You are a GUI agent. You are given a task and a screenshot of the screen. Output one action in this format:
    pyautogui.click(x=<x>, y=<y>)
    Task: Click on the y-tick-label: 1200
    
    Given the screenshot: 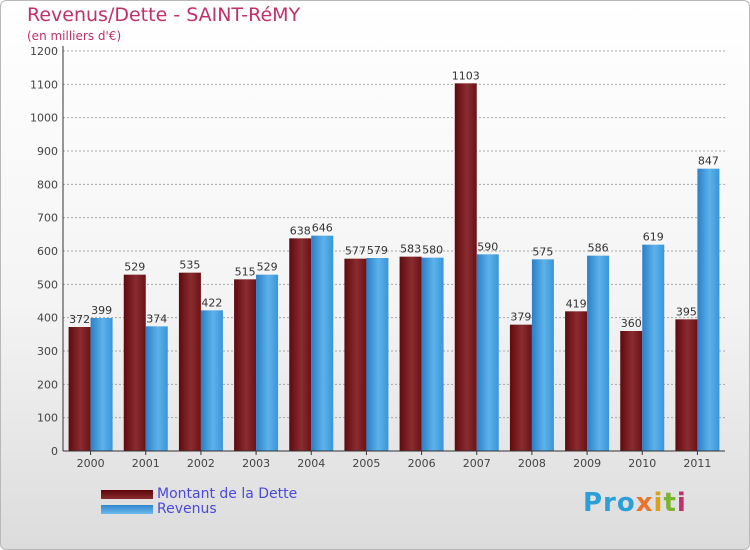 What is the action you would take?
    pyautogui.click(x=44, y=51)
    